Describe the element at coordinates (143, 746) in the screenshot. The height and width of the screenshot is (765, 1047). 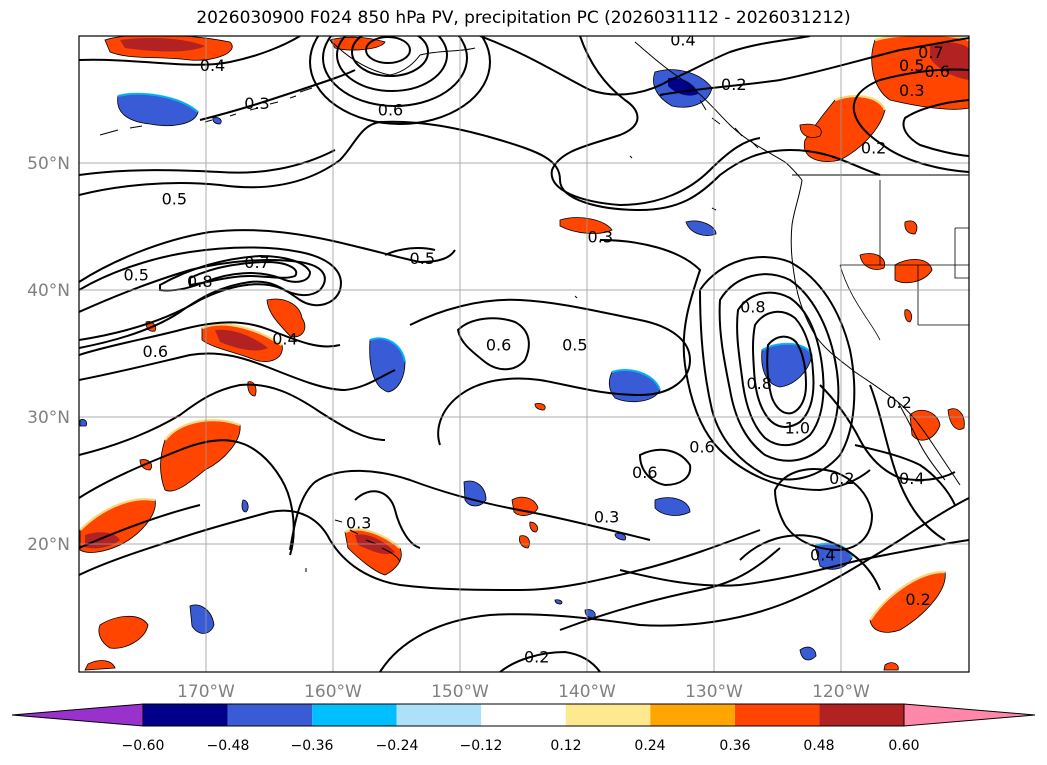
I see `colorbar-tick-label: −0.60` at that location.